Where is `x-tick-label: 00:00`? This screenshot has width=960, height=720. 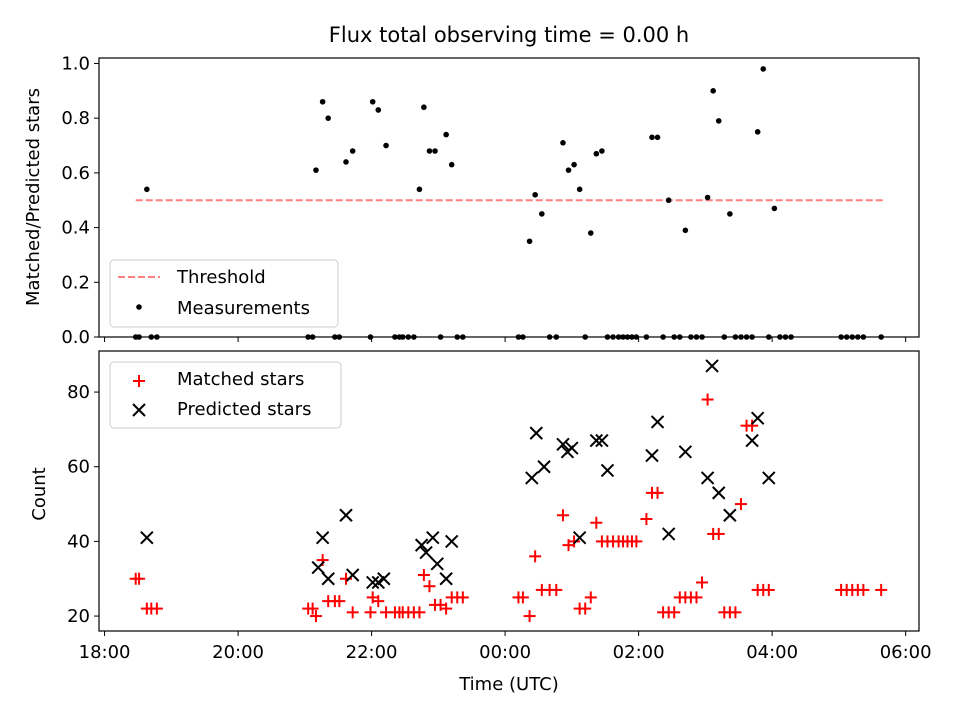
x-tick-label: 00:00 is located at coordinates (505, 652).